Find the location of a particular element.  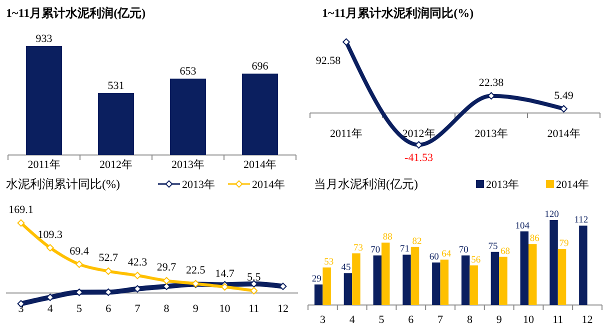

chart-title: 1~11月累计水泥利润(亿元) is located at coordinates (76, 13).